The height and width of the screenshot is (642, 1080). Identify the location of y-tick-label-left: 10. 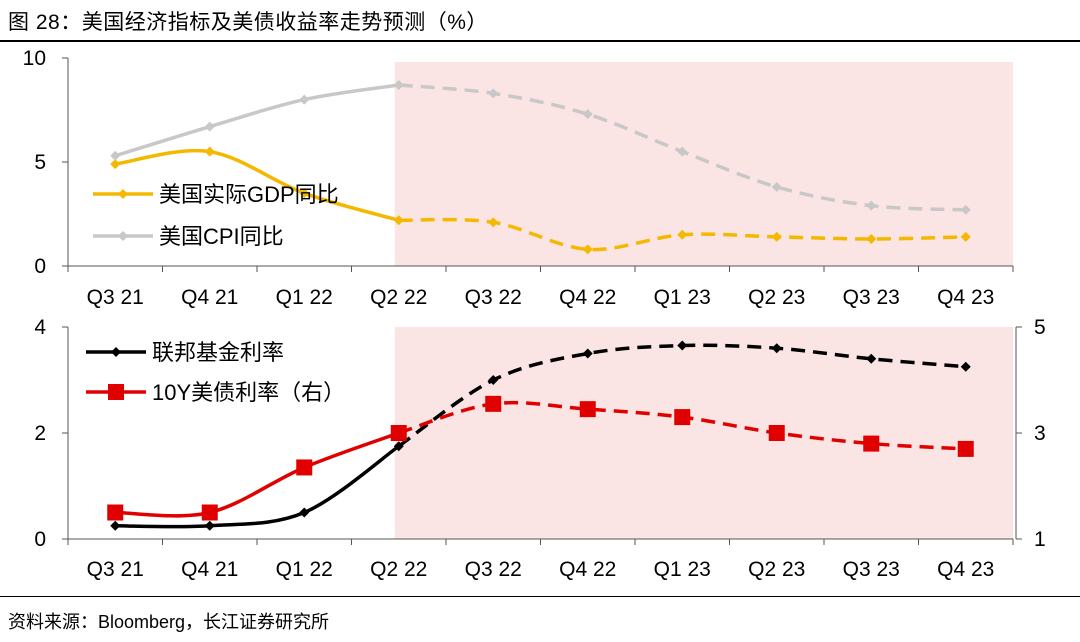
(34, 58).